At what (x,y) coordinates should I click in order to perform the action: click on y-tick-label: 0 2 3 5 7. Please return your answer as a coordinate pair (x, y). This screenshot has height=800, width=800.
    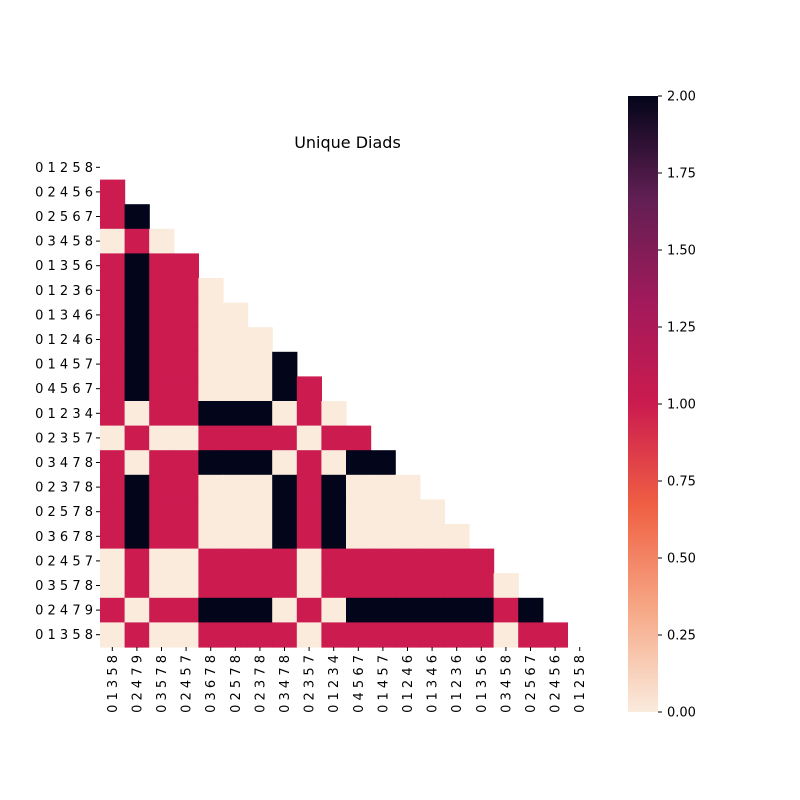
    Looking at the image, I should click on (64, 438).